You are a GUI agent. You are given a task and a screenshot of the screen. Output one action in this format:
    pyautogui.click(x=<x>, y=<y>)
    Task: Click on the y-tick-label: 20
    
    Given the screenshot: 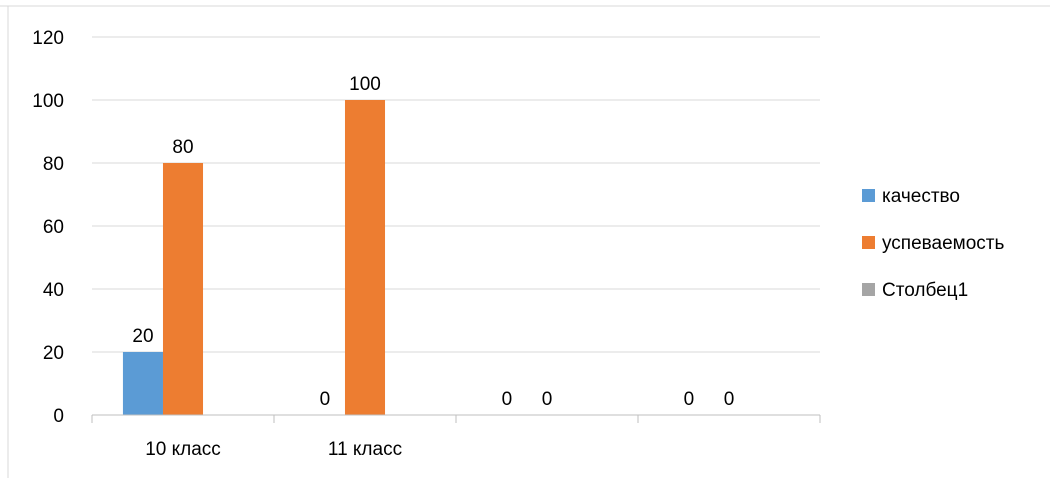 What is the action you would take?
    pyautogui.click(x=53, y=353)
    